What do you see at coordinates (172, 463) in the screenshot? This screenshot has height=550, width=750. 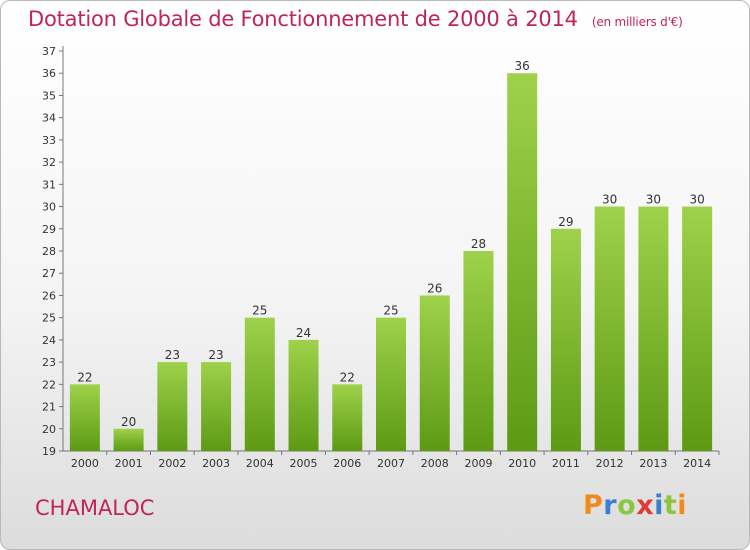 I see `x-tick-label: 2002` at bounding box center [172, 463].